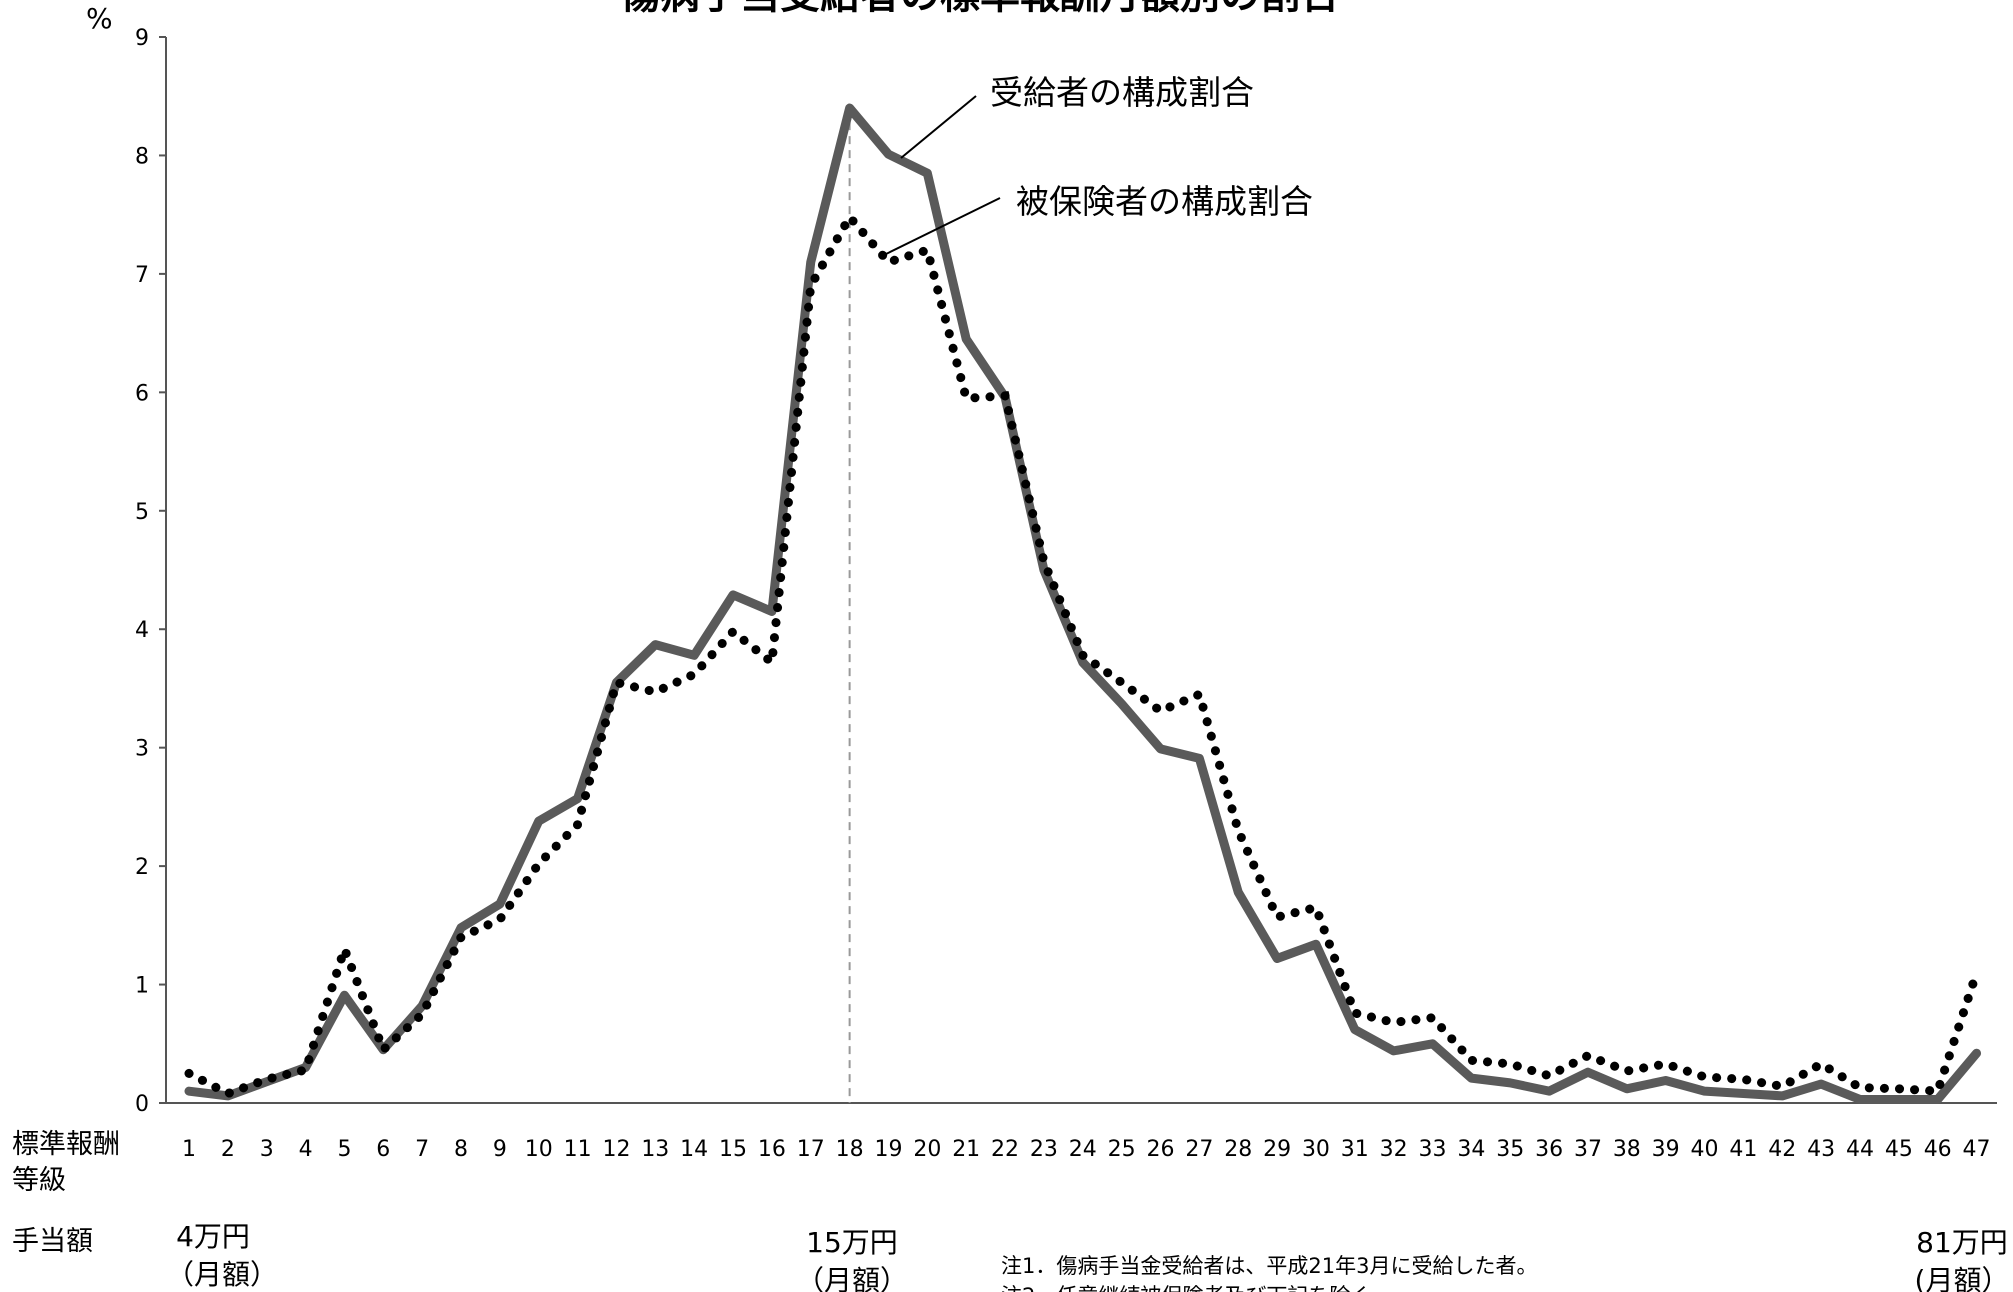 The image size is (2013, 1292). I want to click on x-tick-label: 5, so click(344, 1149).